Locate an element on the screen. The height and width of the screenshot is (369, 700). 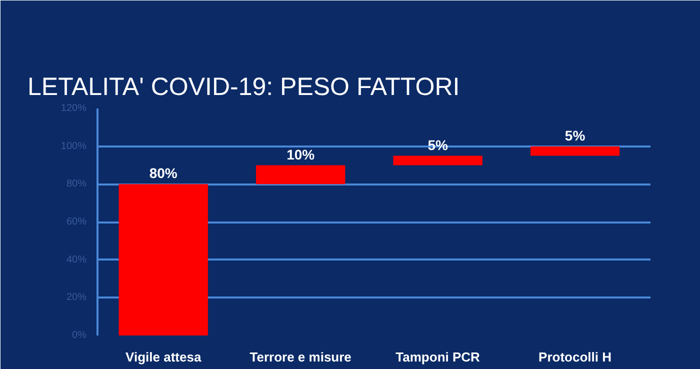
x-tick-label: Vigile attesa is located at coordinates (164, 357).